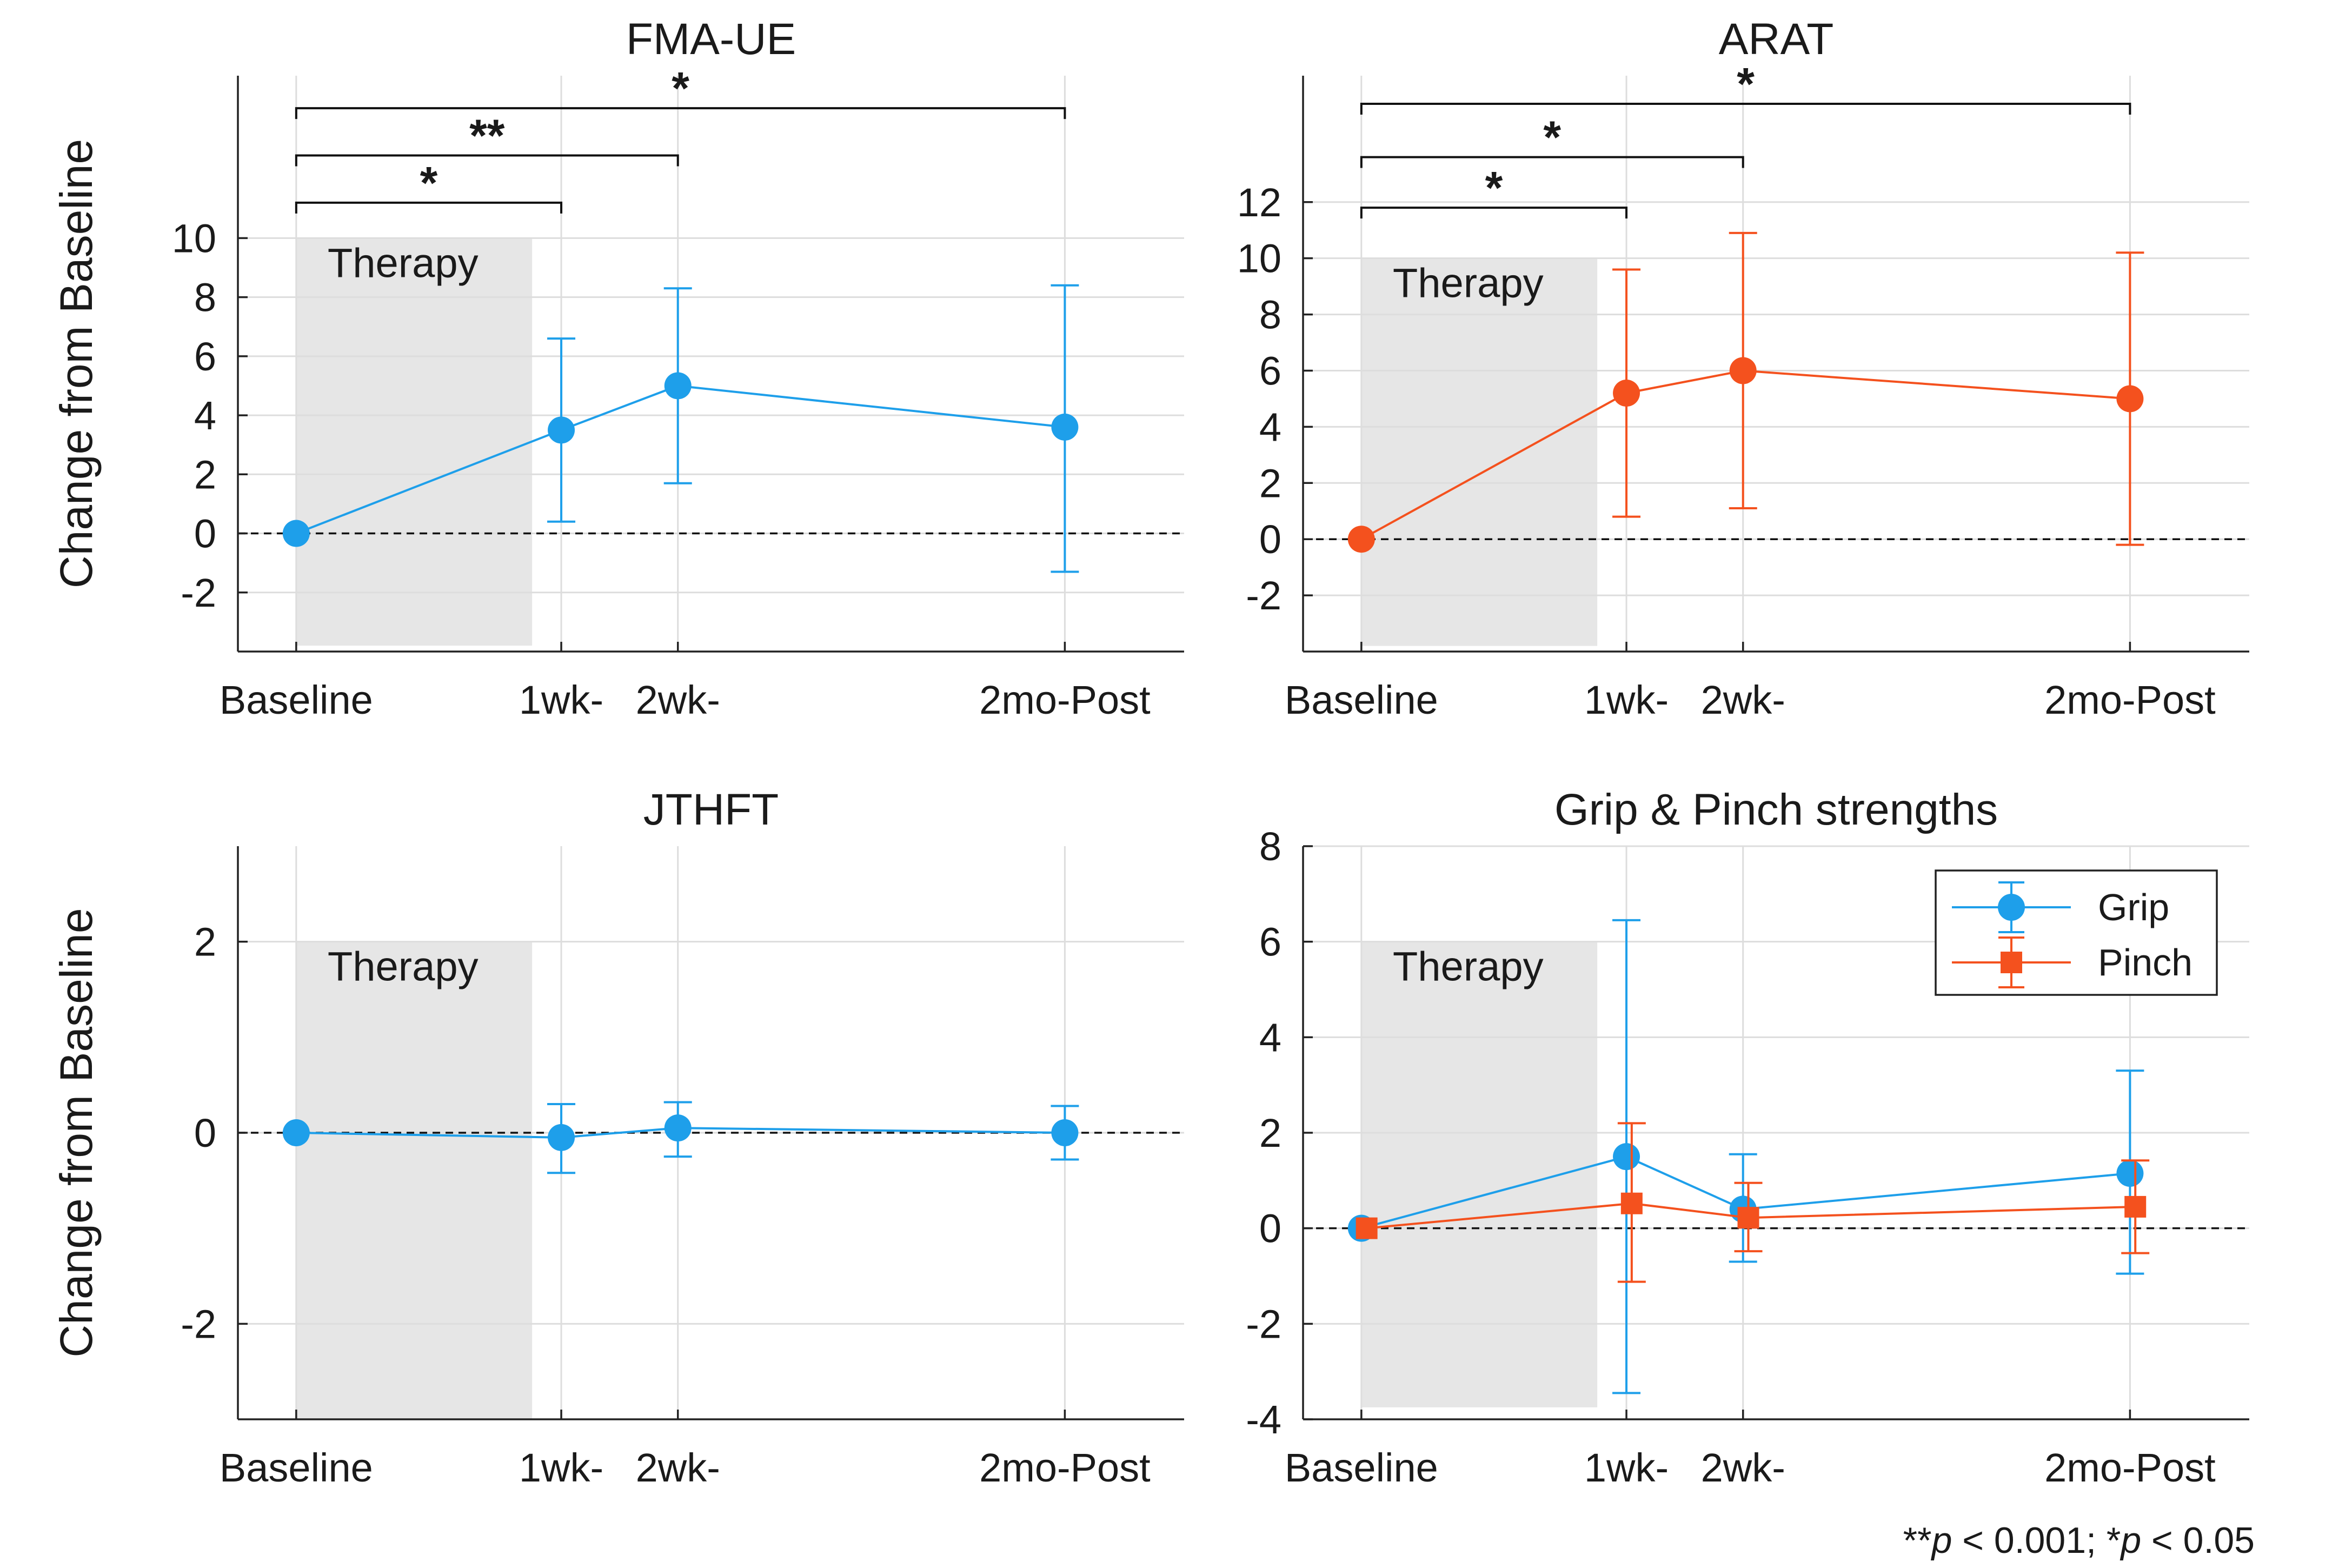  What do you see at coordinates (487, 135) in the screenshot?
I see `significance-star: **` at bounding box center [487, 135].